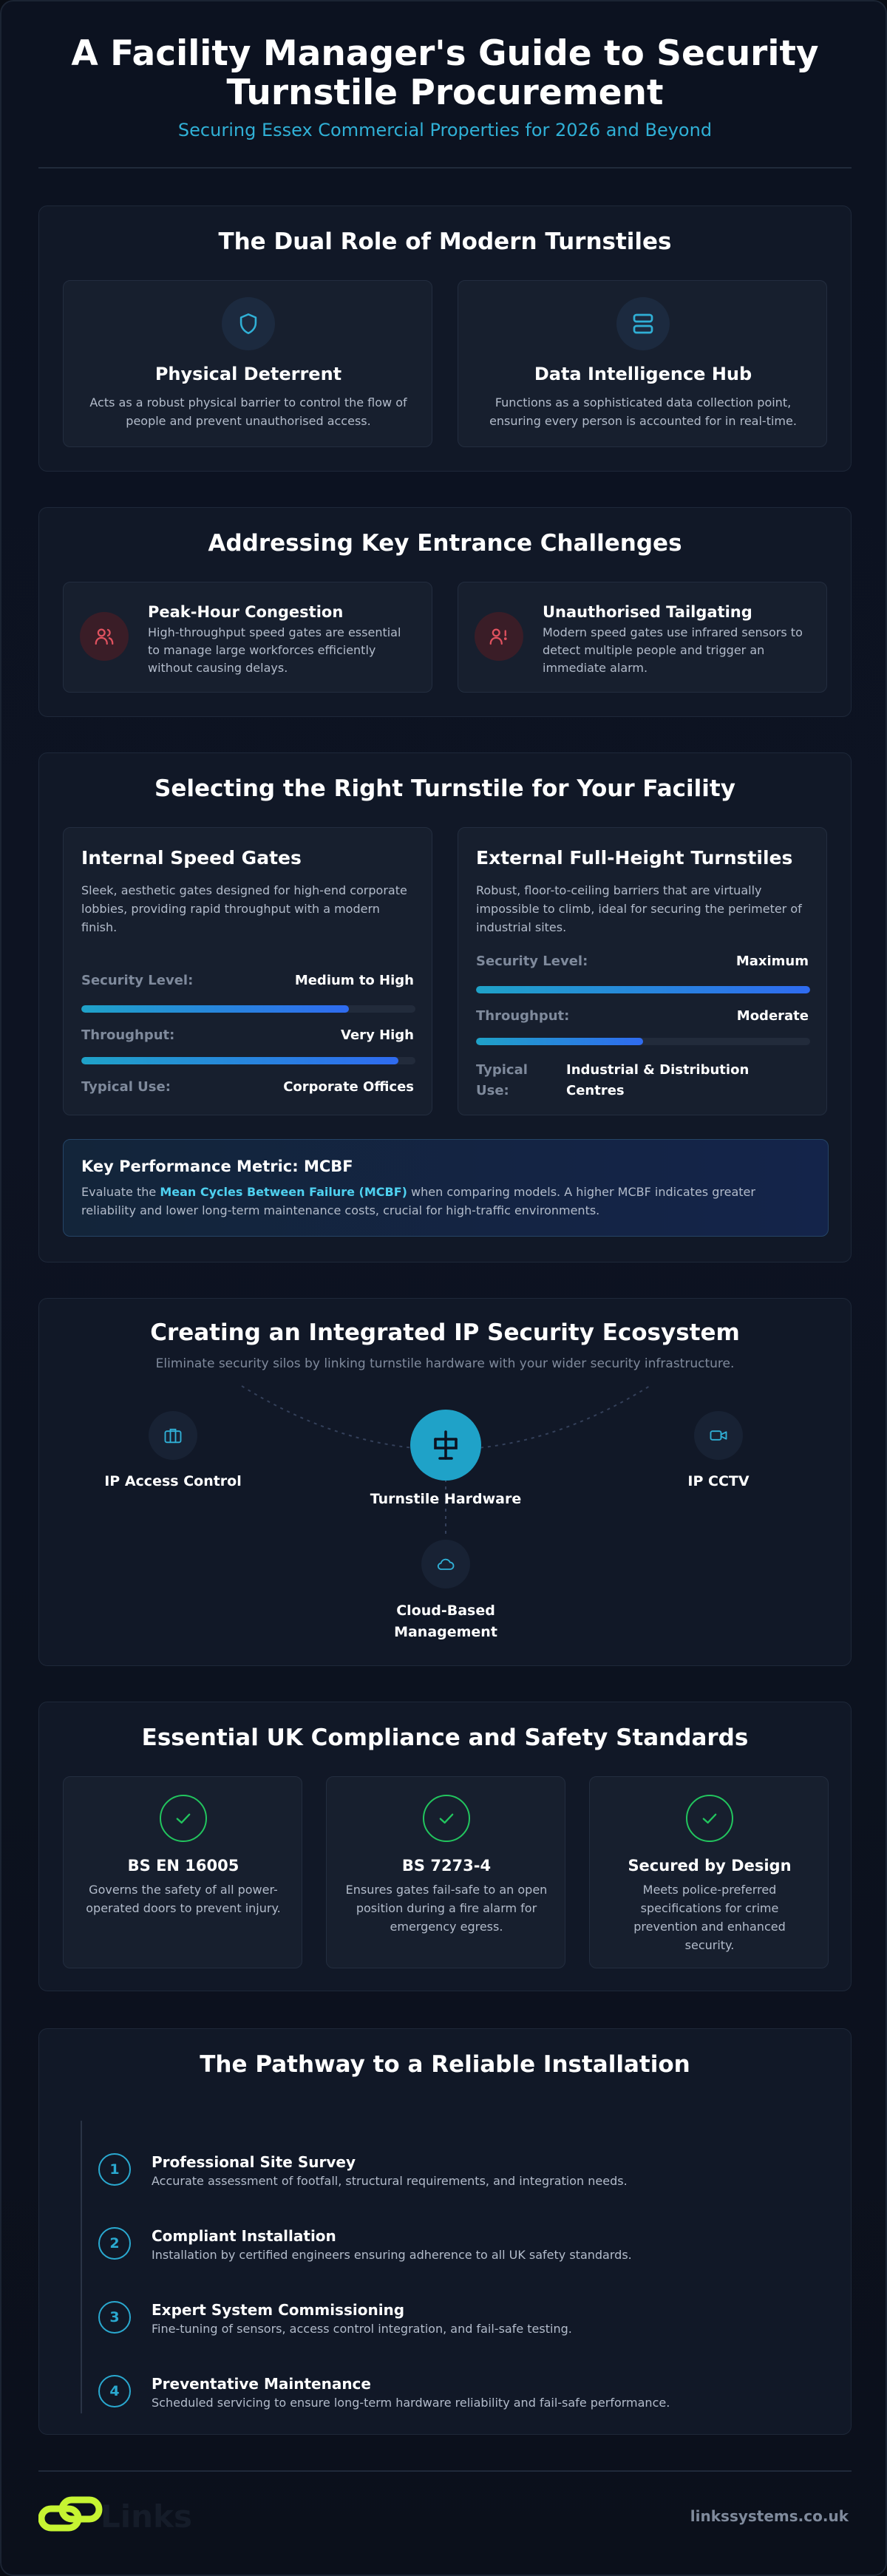 This screenshot has height=2576, width=887. I want to click on step-number: 4, so click(114, 2391).